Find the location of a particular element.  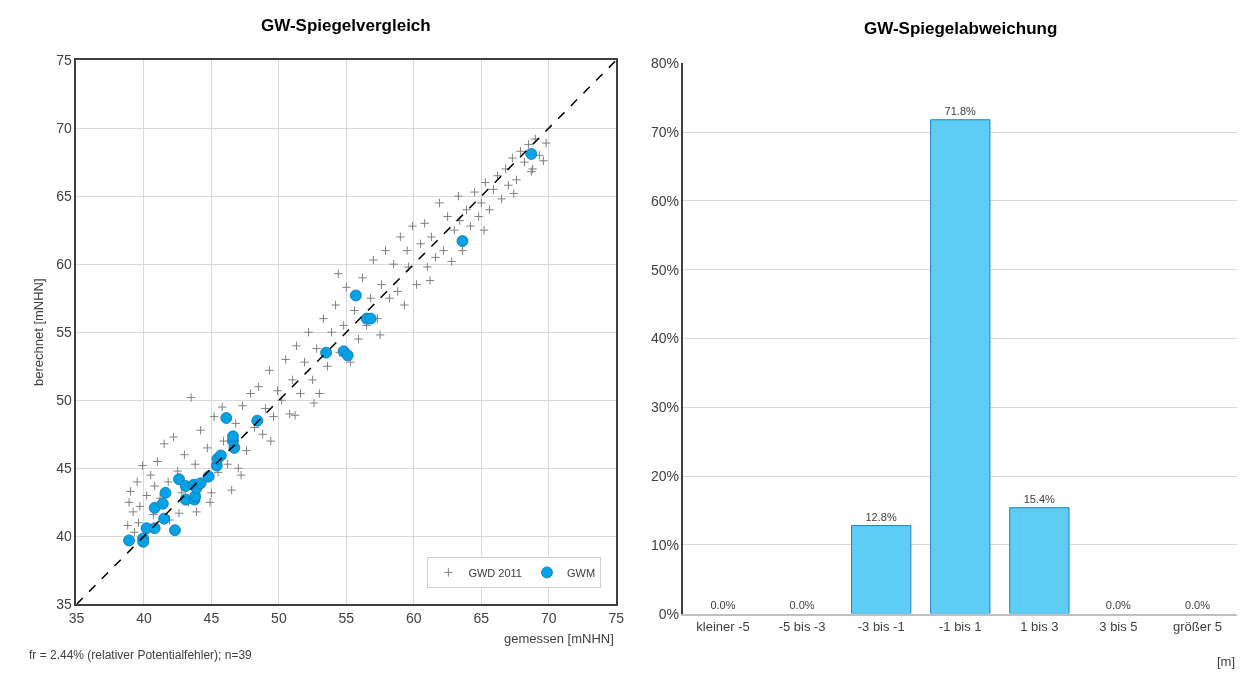

legend-label: GWM is located at coordinates (581, 572).